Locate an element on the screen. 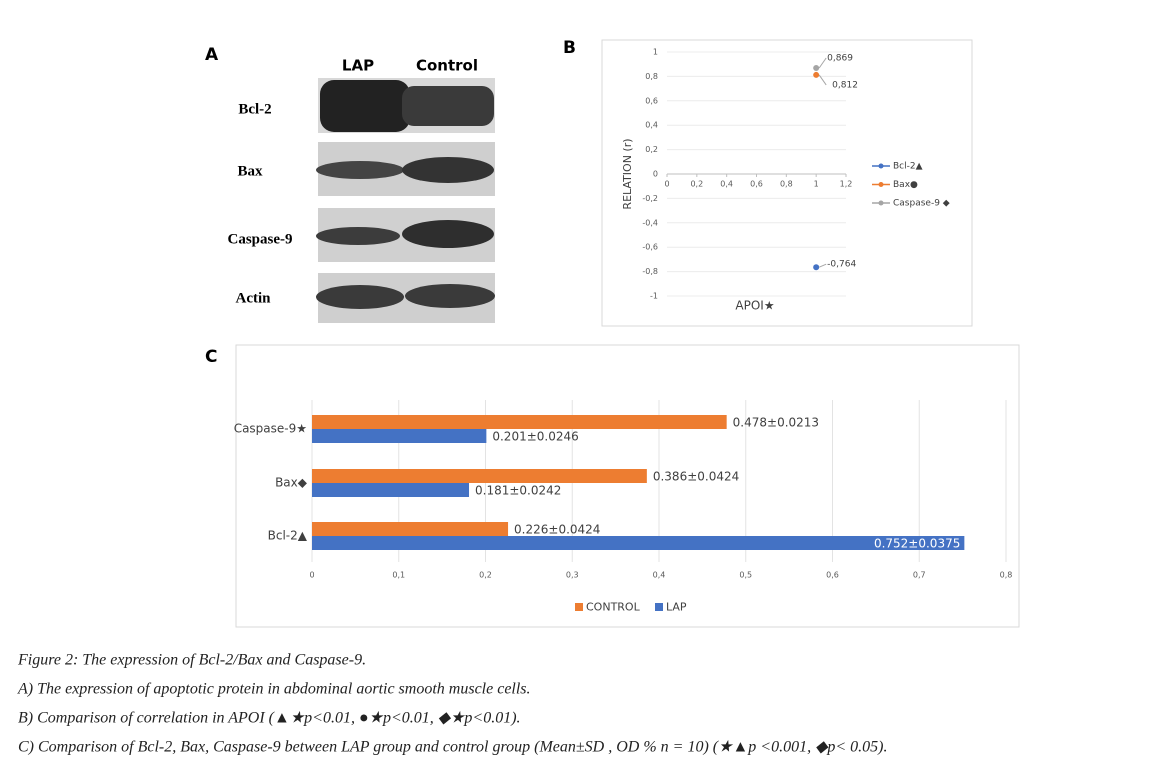 Image resolution: width=1175 pixels, height=770 pixels. x-axis-title: APOI★ is located at coordinates (754, 306).